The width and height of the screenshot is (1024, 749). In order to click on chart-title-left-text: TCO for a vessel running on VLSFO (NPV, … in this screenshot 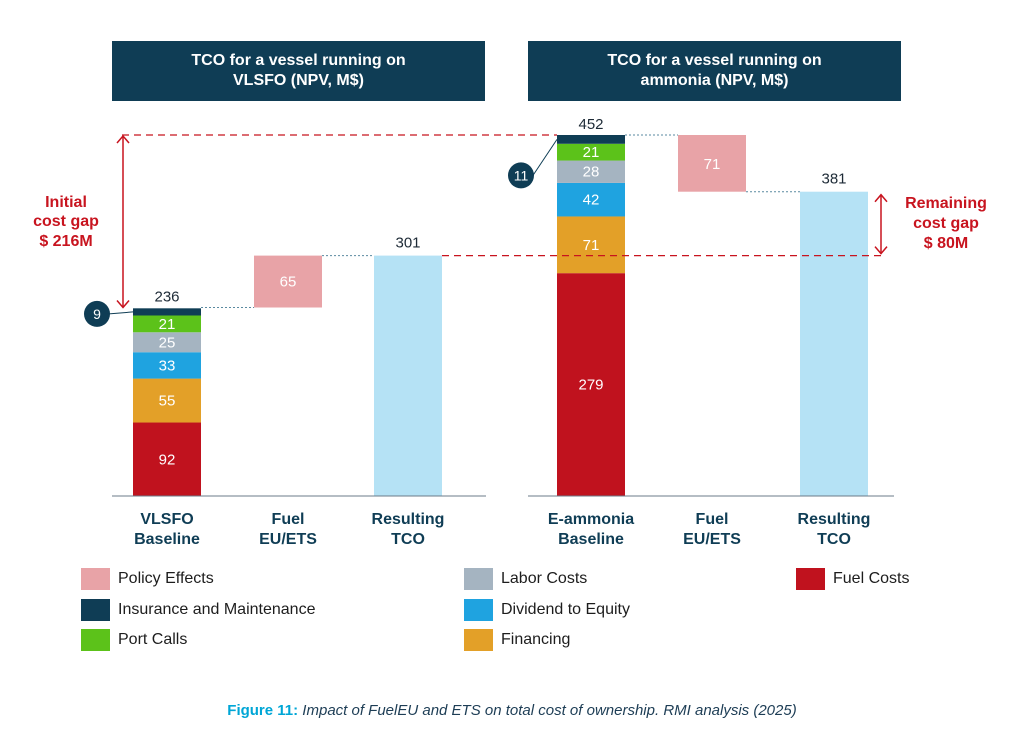, I will do `click(298, 70)`.